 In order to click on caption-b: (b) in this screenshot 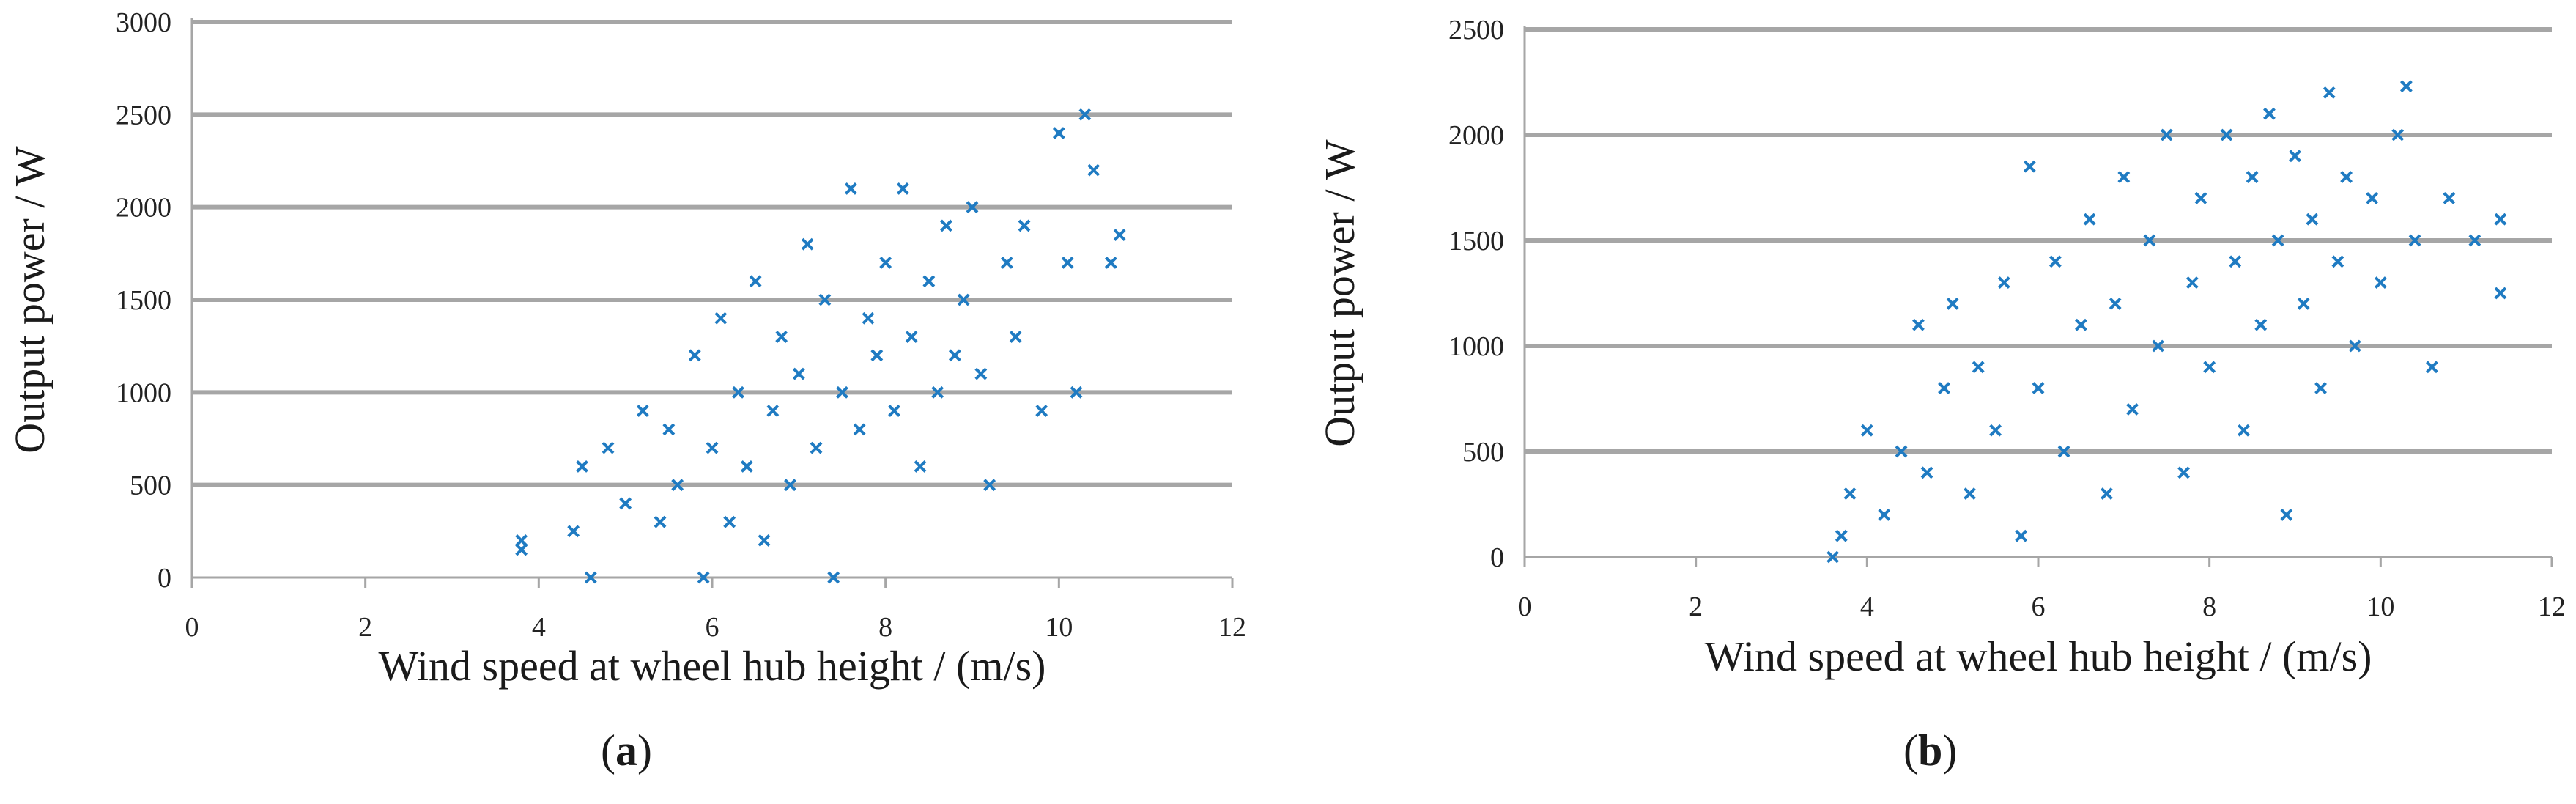, I will do `click(1930, 751)`.